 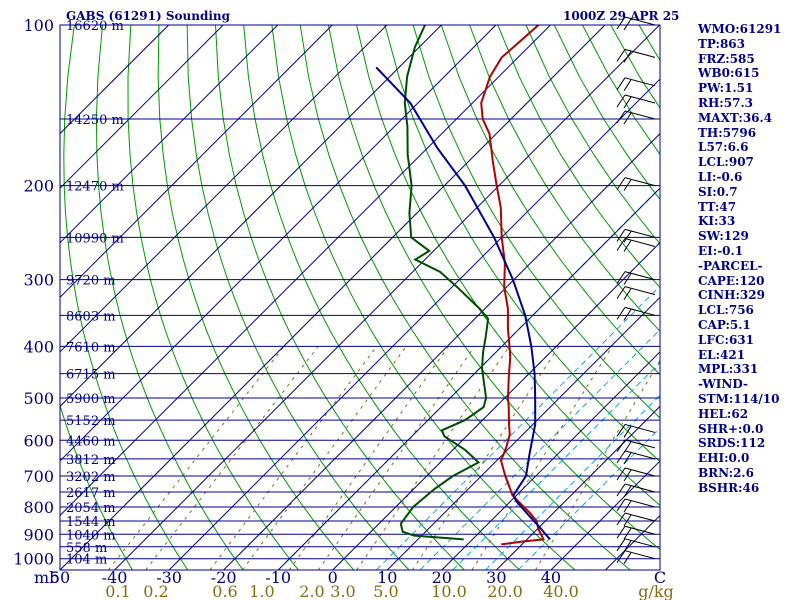 What do you see at coordinates (86, 548) in the screenshot?
I see `height-label: 558 m` at bounding box center [86, 548].